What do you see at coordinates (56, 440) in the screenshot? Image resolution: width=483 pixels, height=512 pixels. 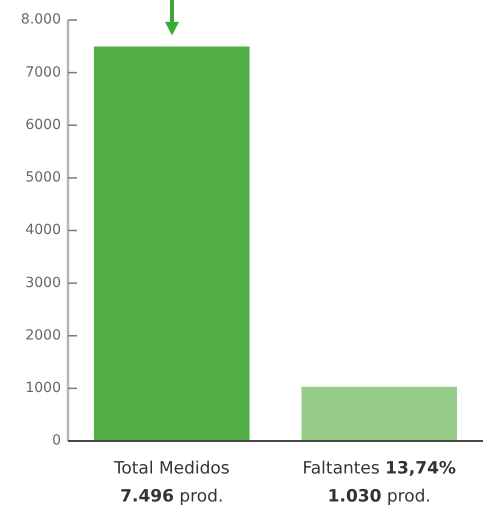 I see `y-tick-label: 0` at bounding box center [56, 440].